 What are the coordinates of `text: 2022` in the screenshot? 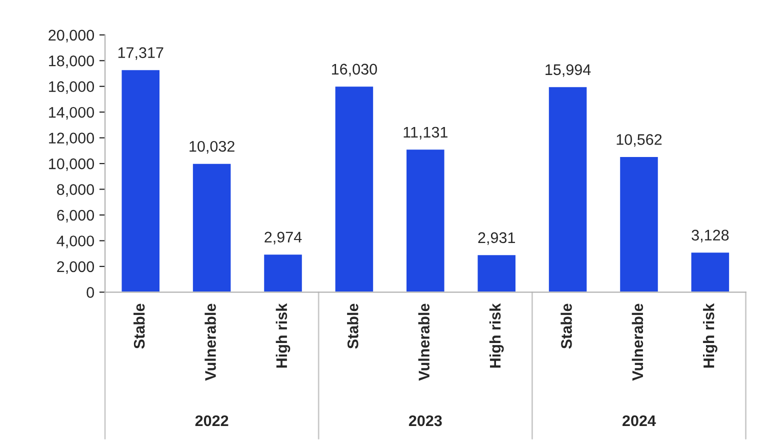 It's located at (211, 420).